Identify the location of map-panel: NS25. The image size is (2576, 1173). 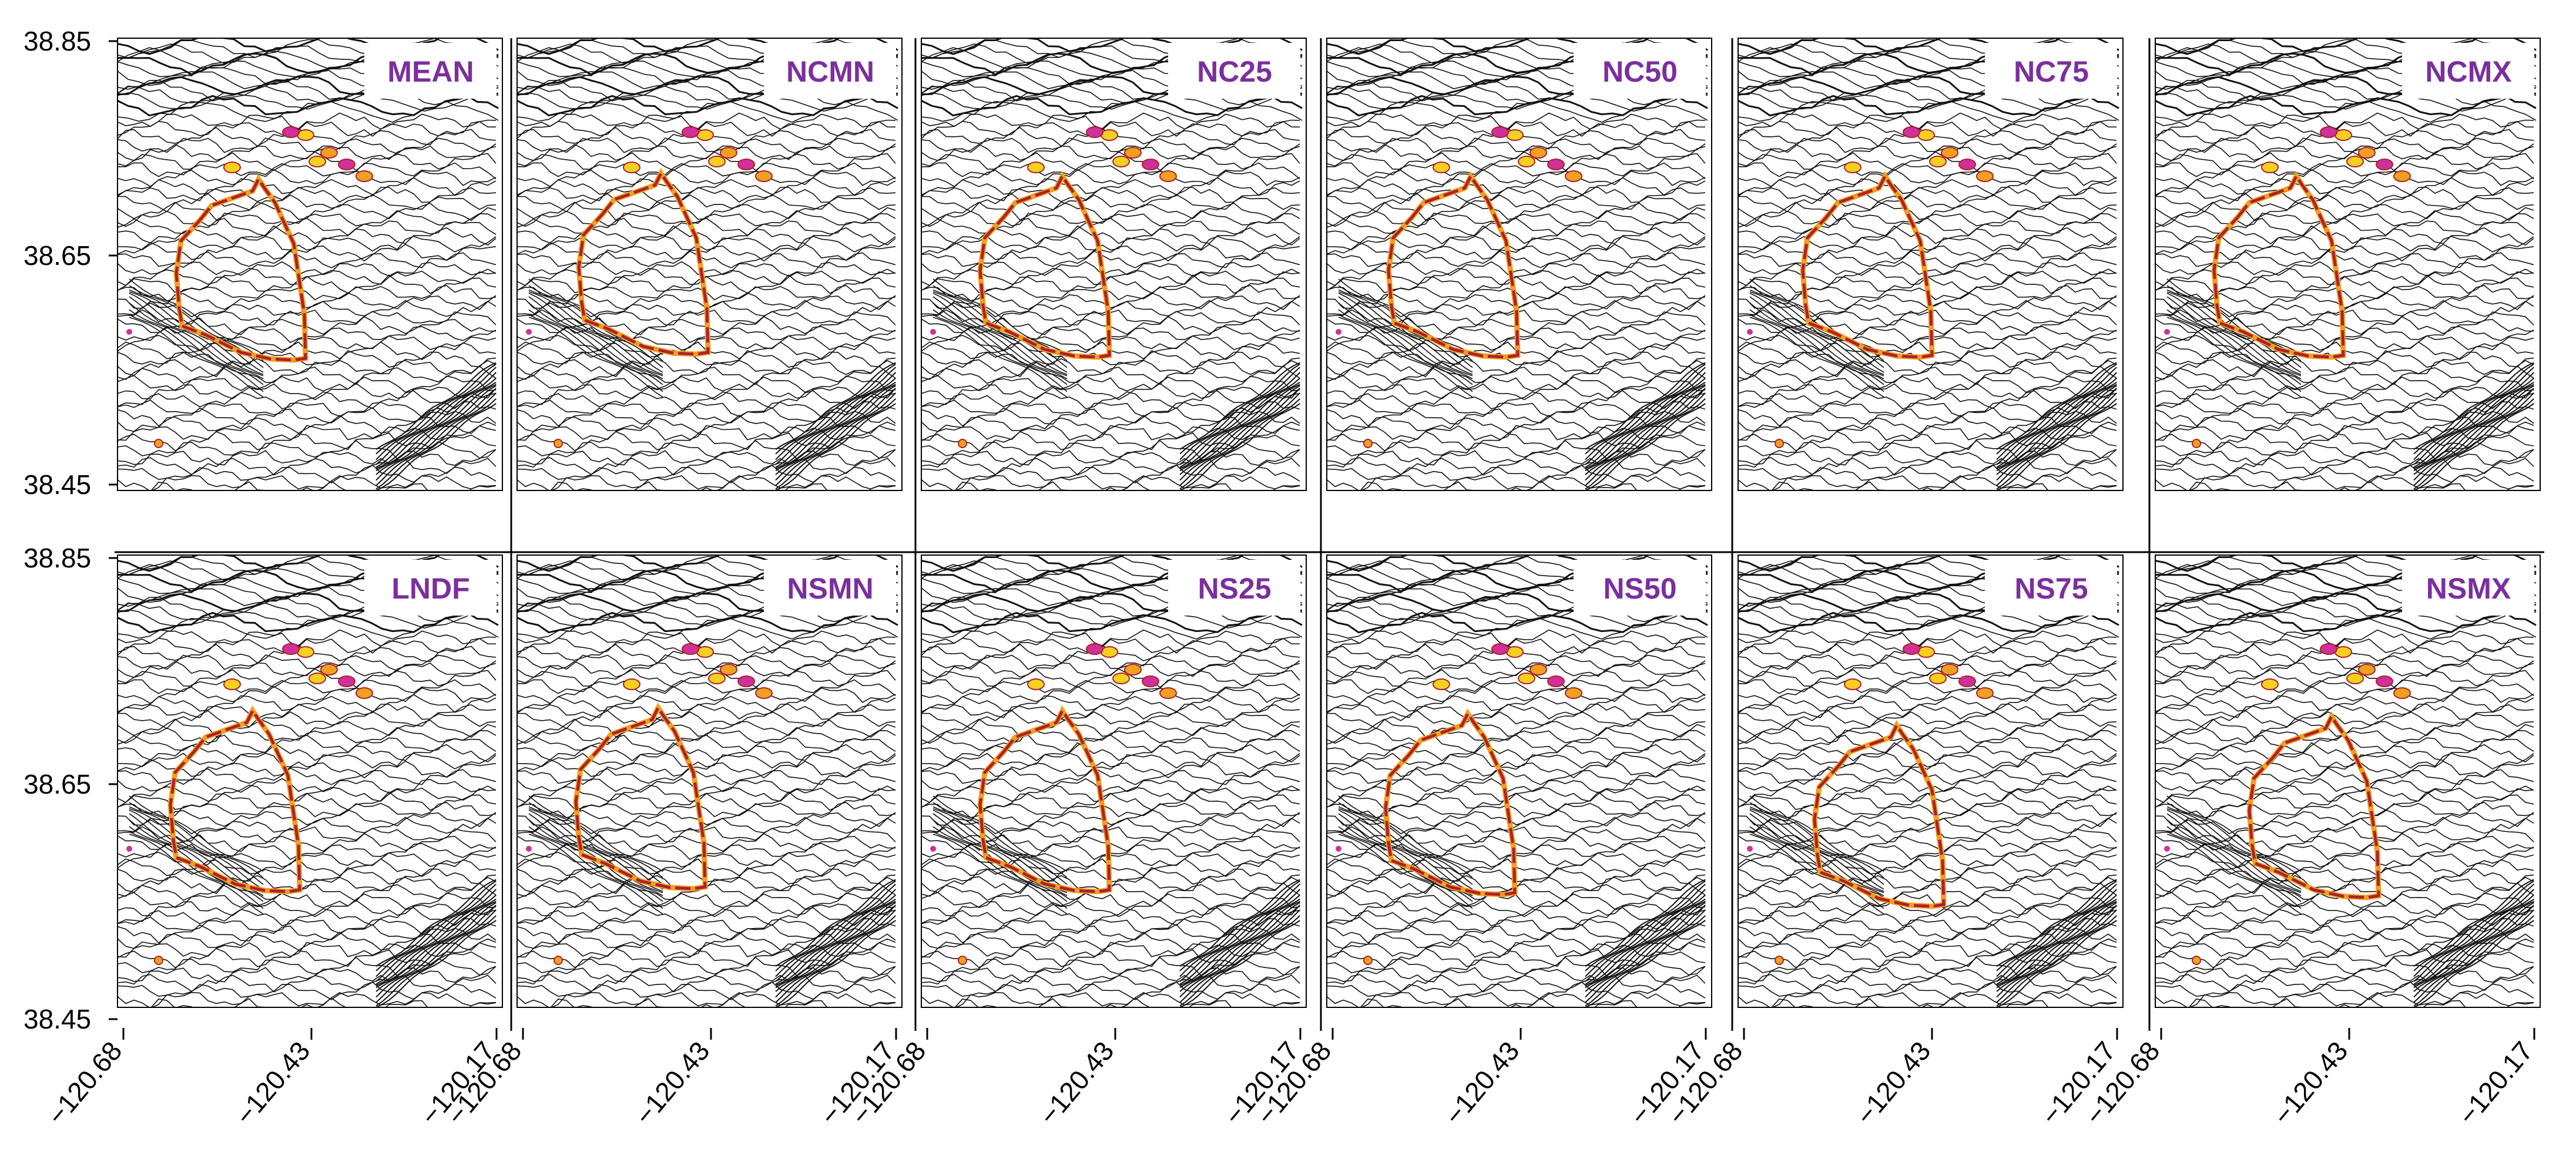
(1114, 781).